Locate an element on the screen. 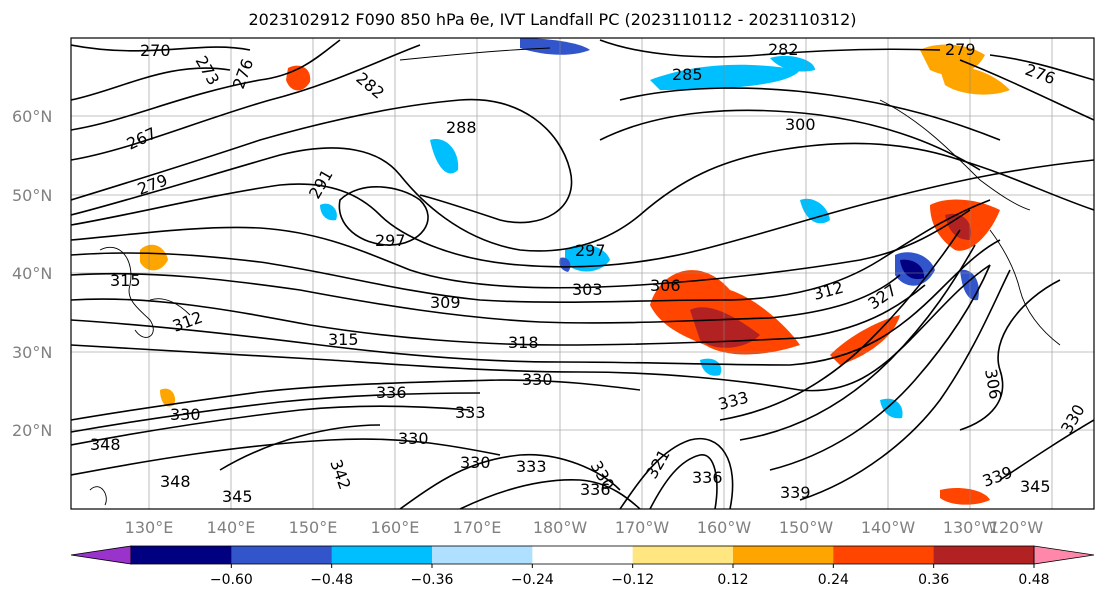 The width and height of the screenshot is (1105, 603). contour-label: 309 is located at coordinates (445, 302).